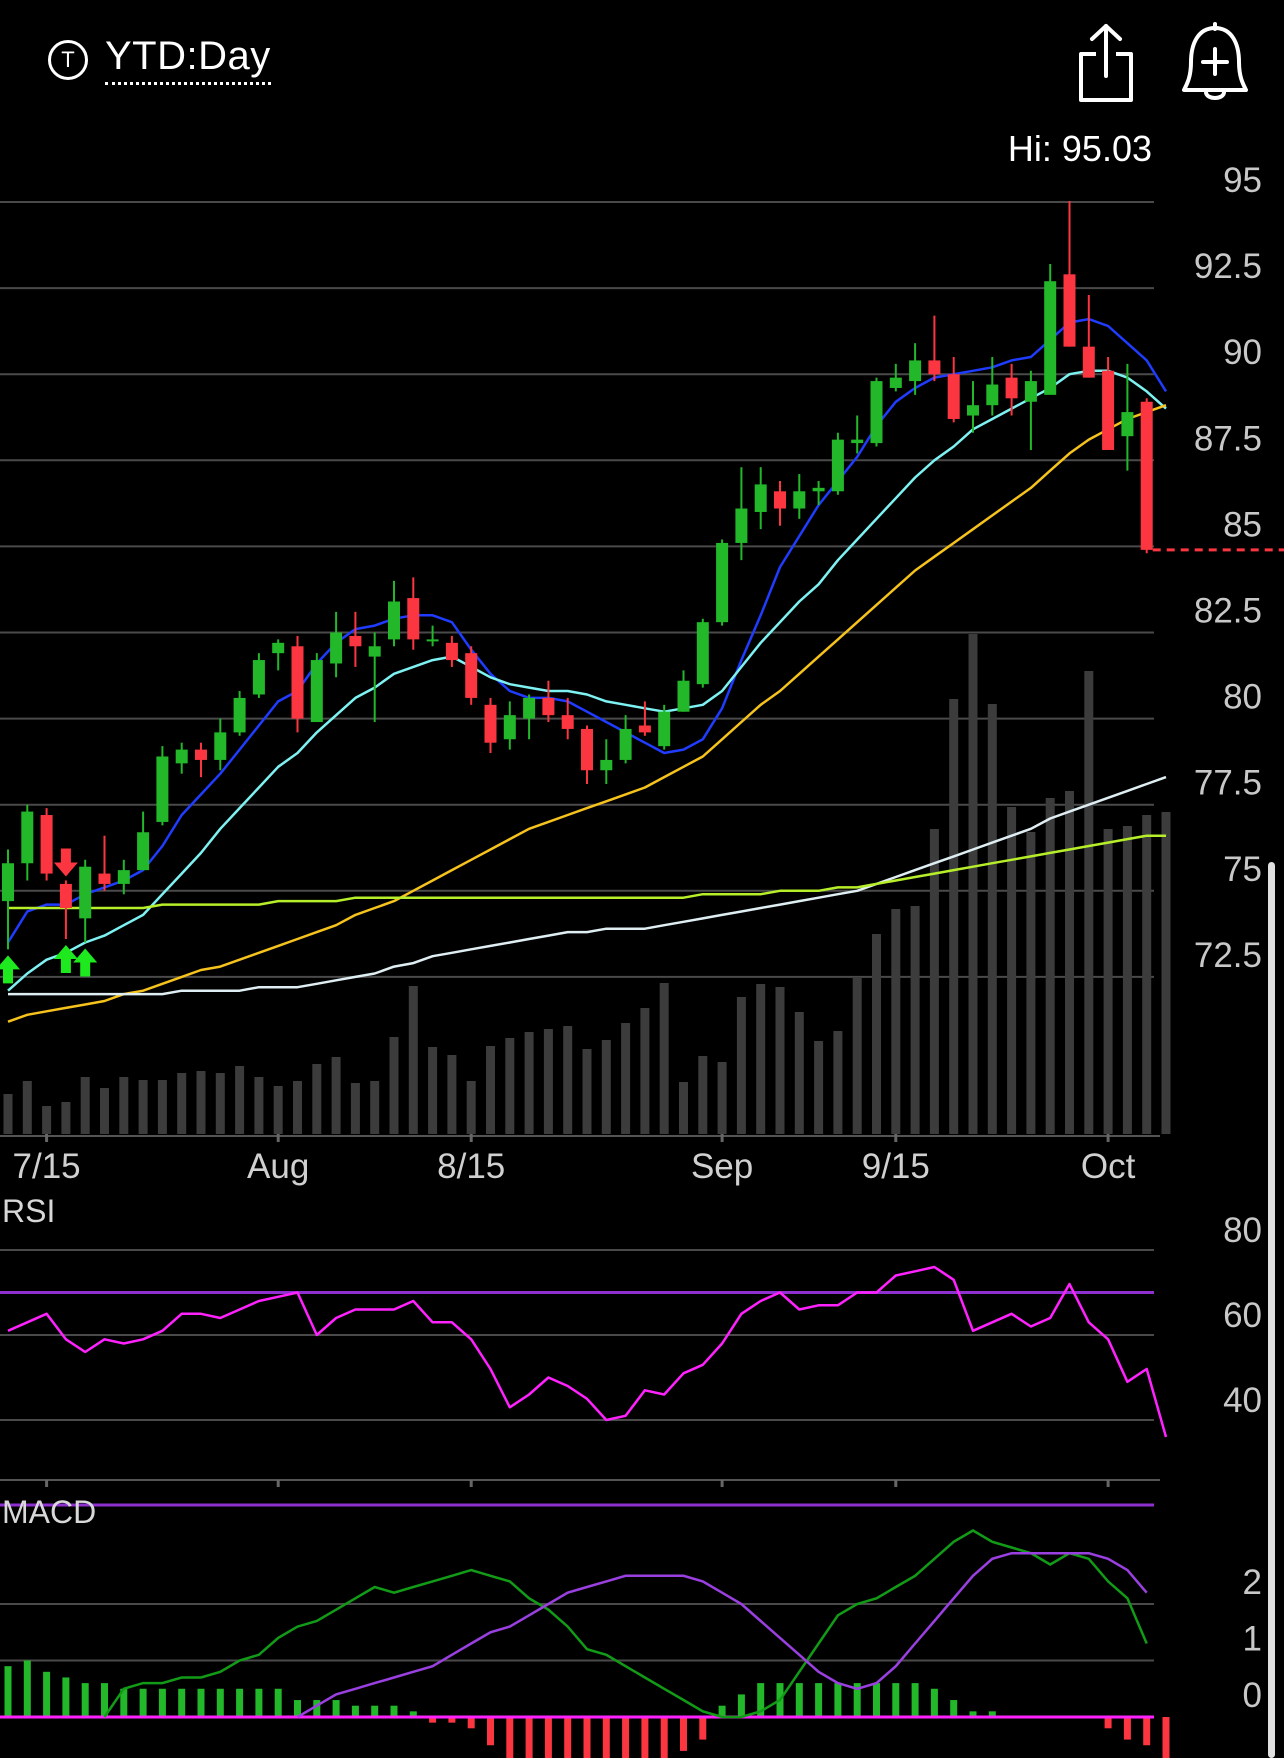 This screenshot has width=1284, height=1758. What do you see at coordinates (722, 1166) in the screenshot?
I see `date-tick-label: Sep` at bounding box center [722, 1166].